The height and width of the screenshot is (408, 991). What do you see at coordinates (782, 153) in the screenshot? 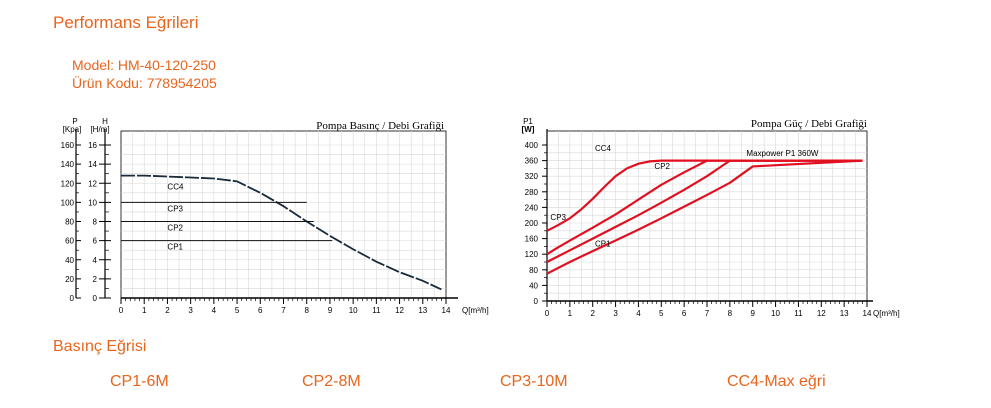
I see `max-power-annotation: Maxpower P1 360W` at bounding box center [782, 153].